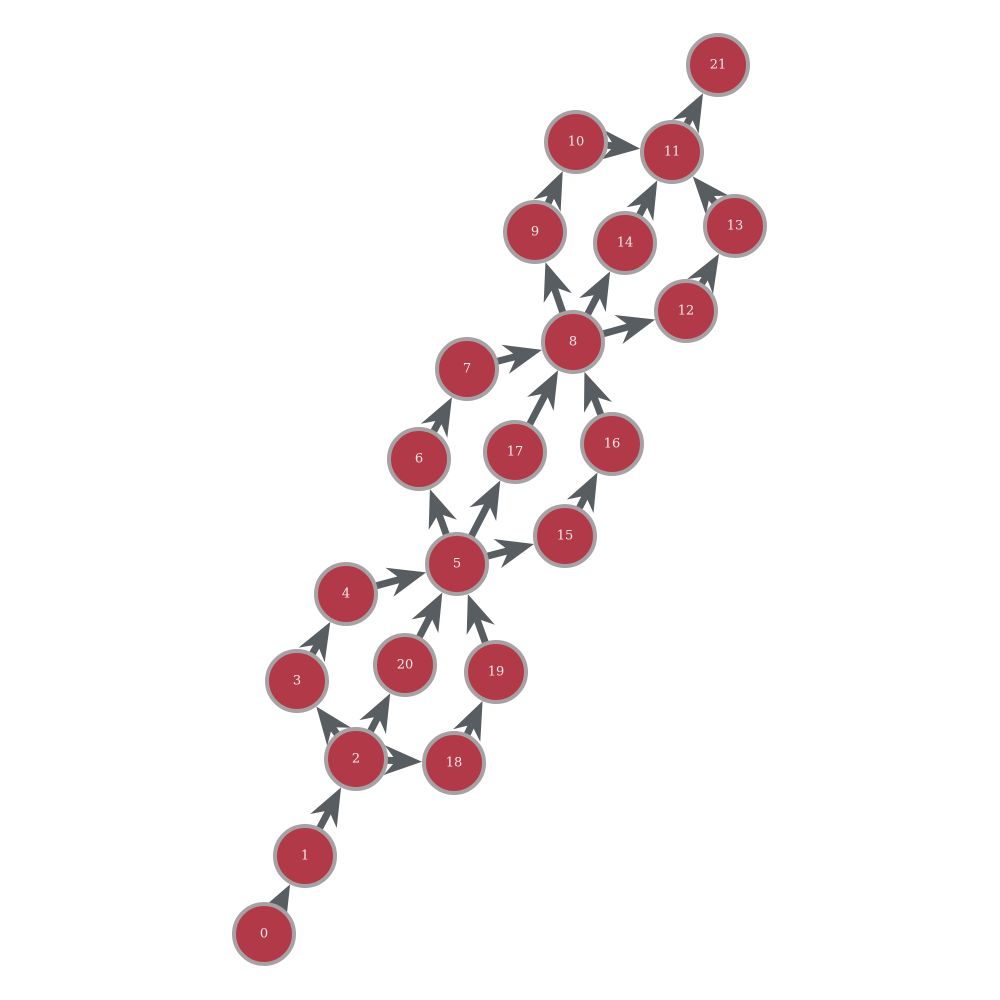 Image resolution: width=1000 pixels, height=1000 pixels. I want to click on node-11: 11, so click(672, 152).